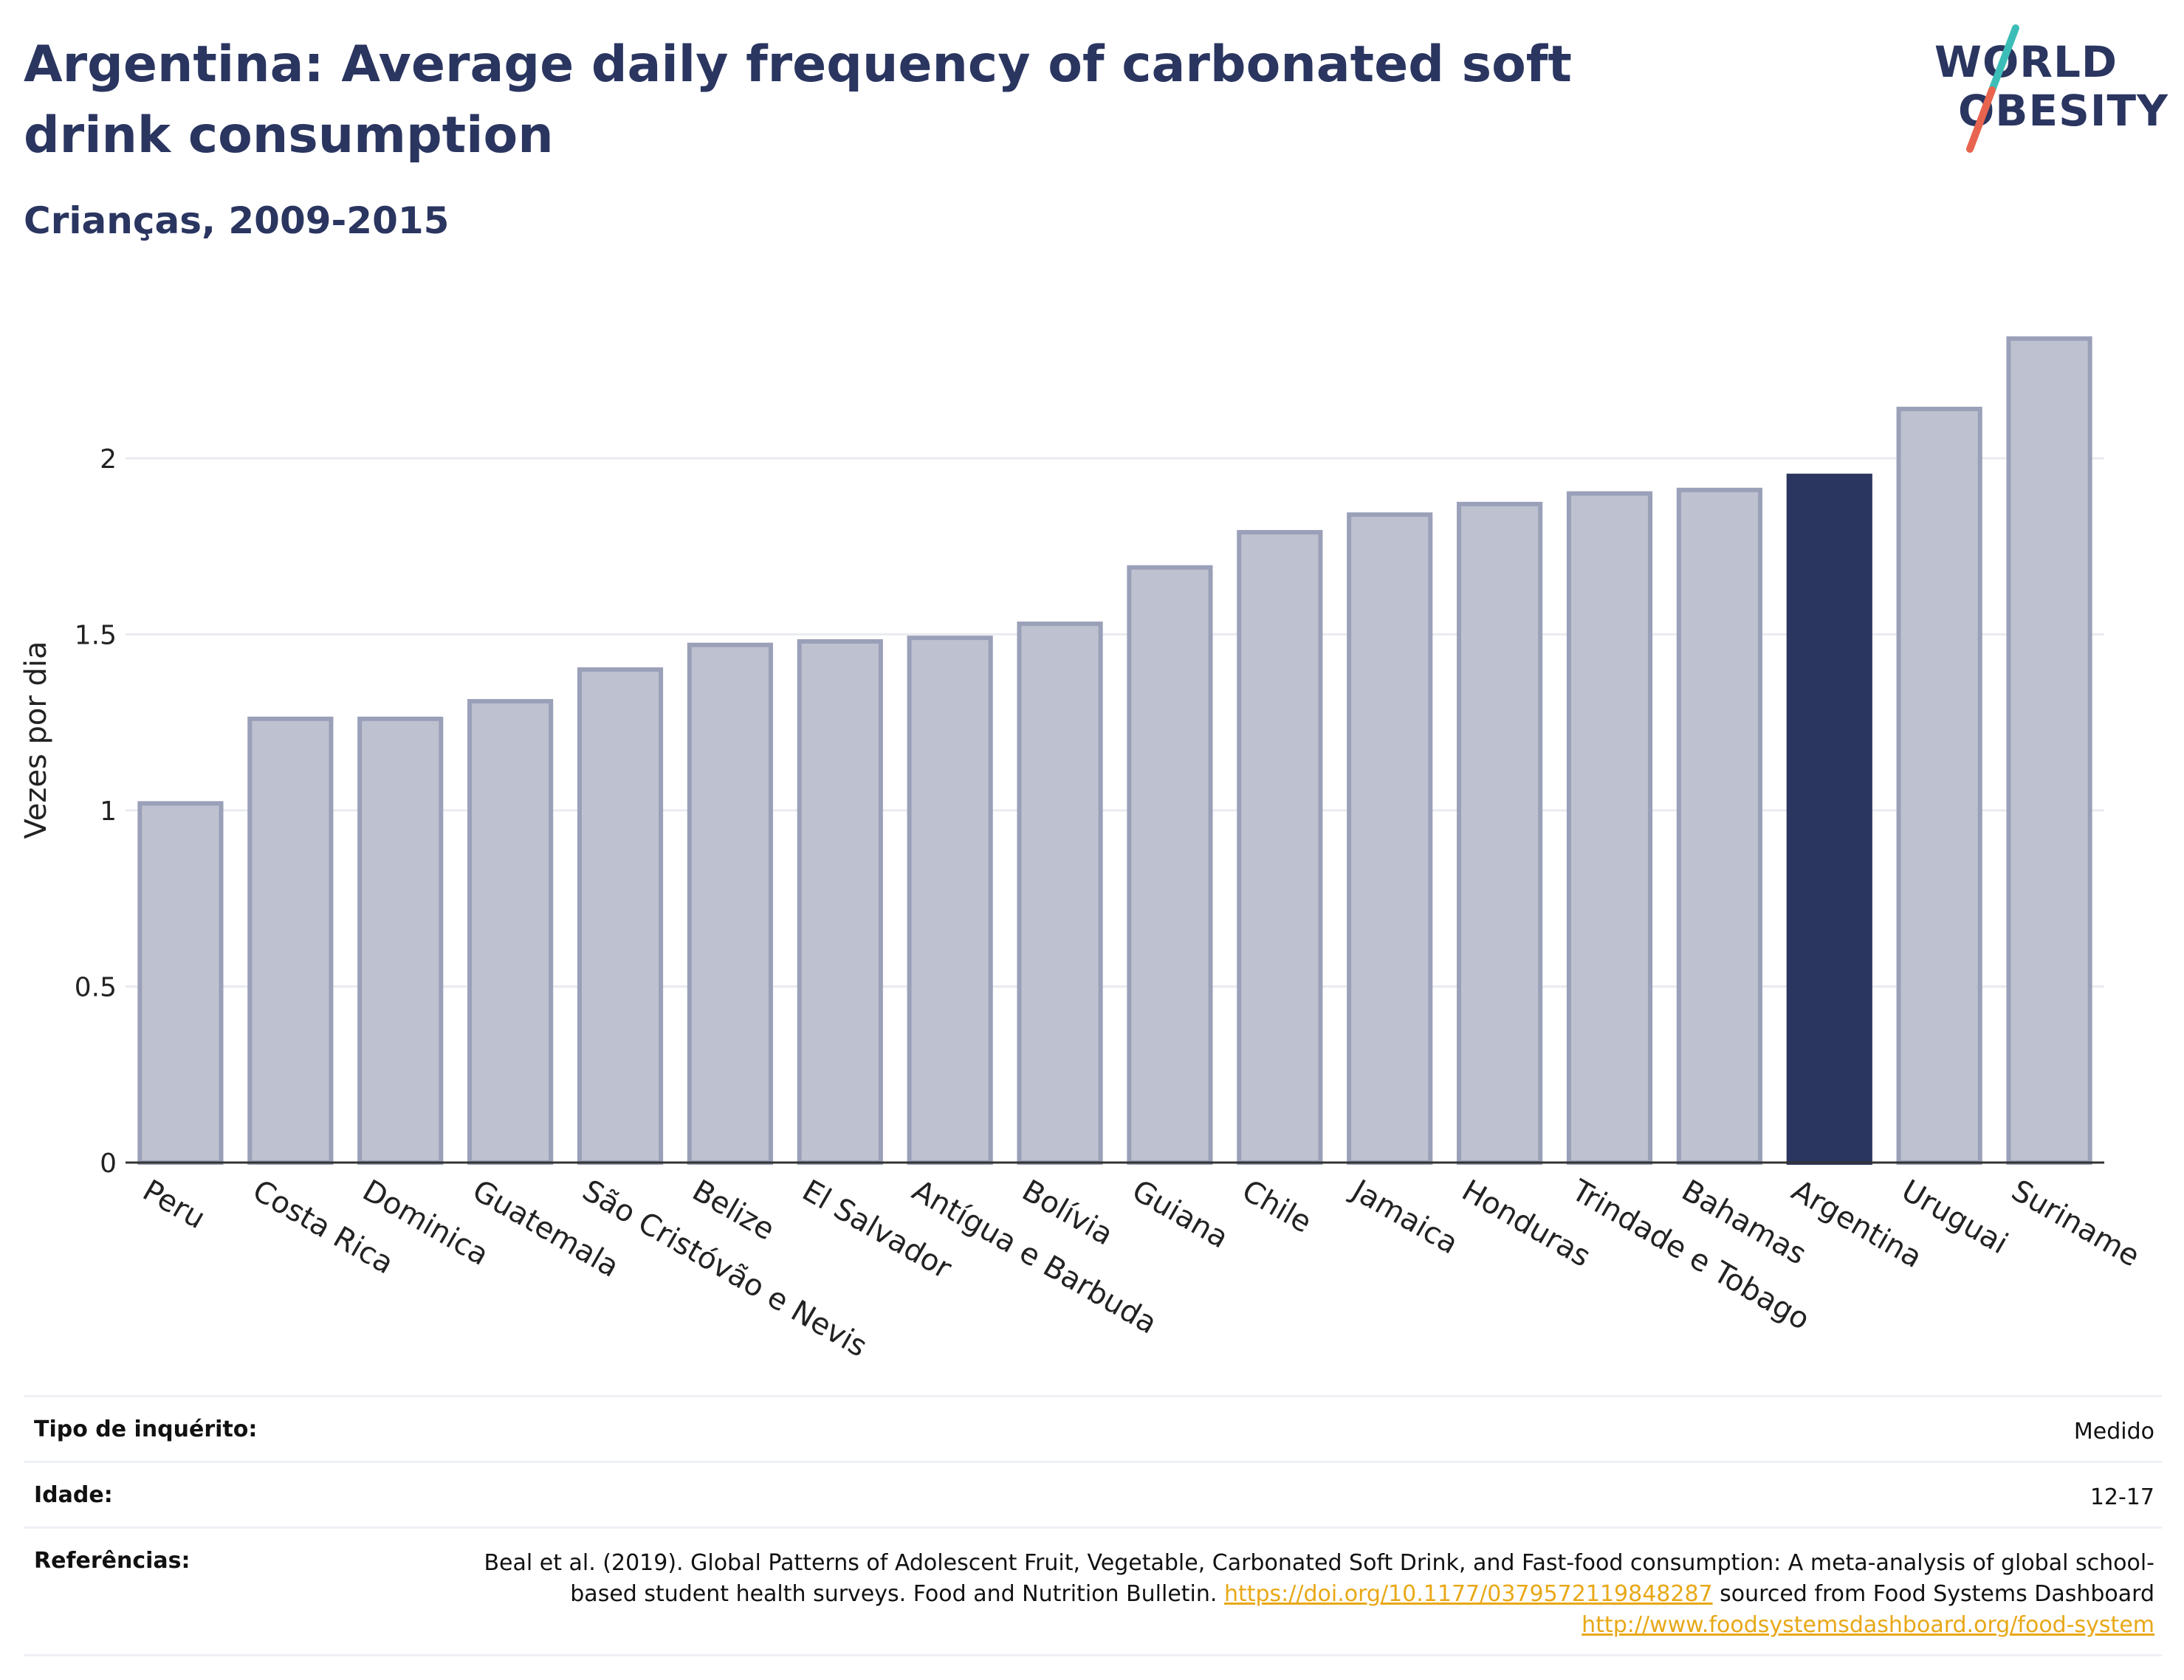 The height and width of the screenshot is (1680, 2184). Describe the element at coordinates (146, 1429) in the screenshot. I see `survey-type-label: Tipo de inquérito:` at that location.